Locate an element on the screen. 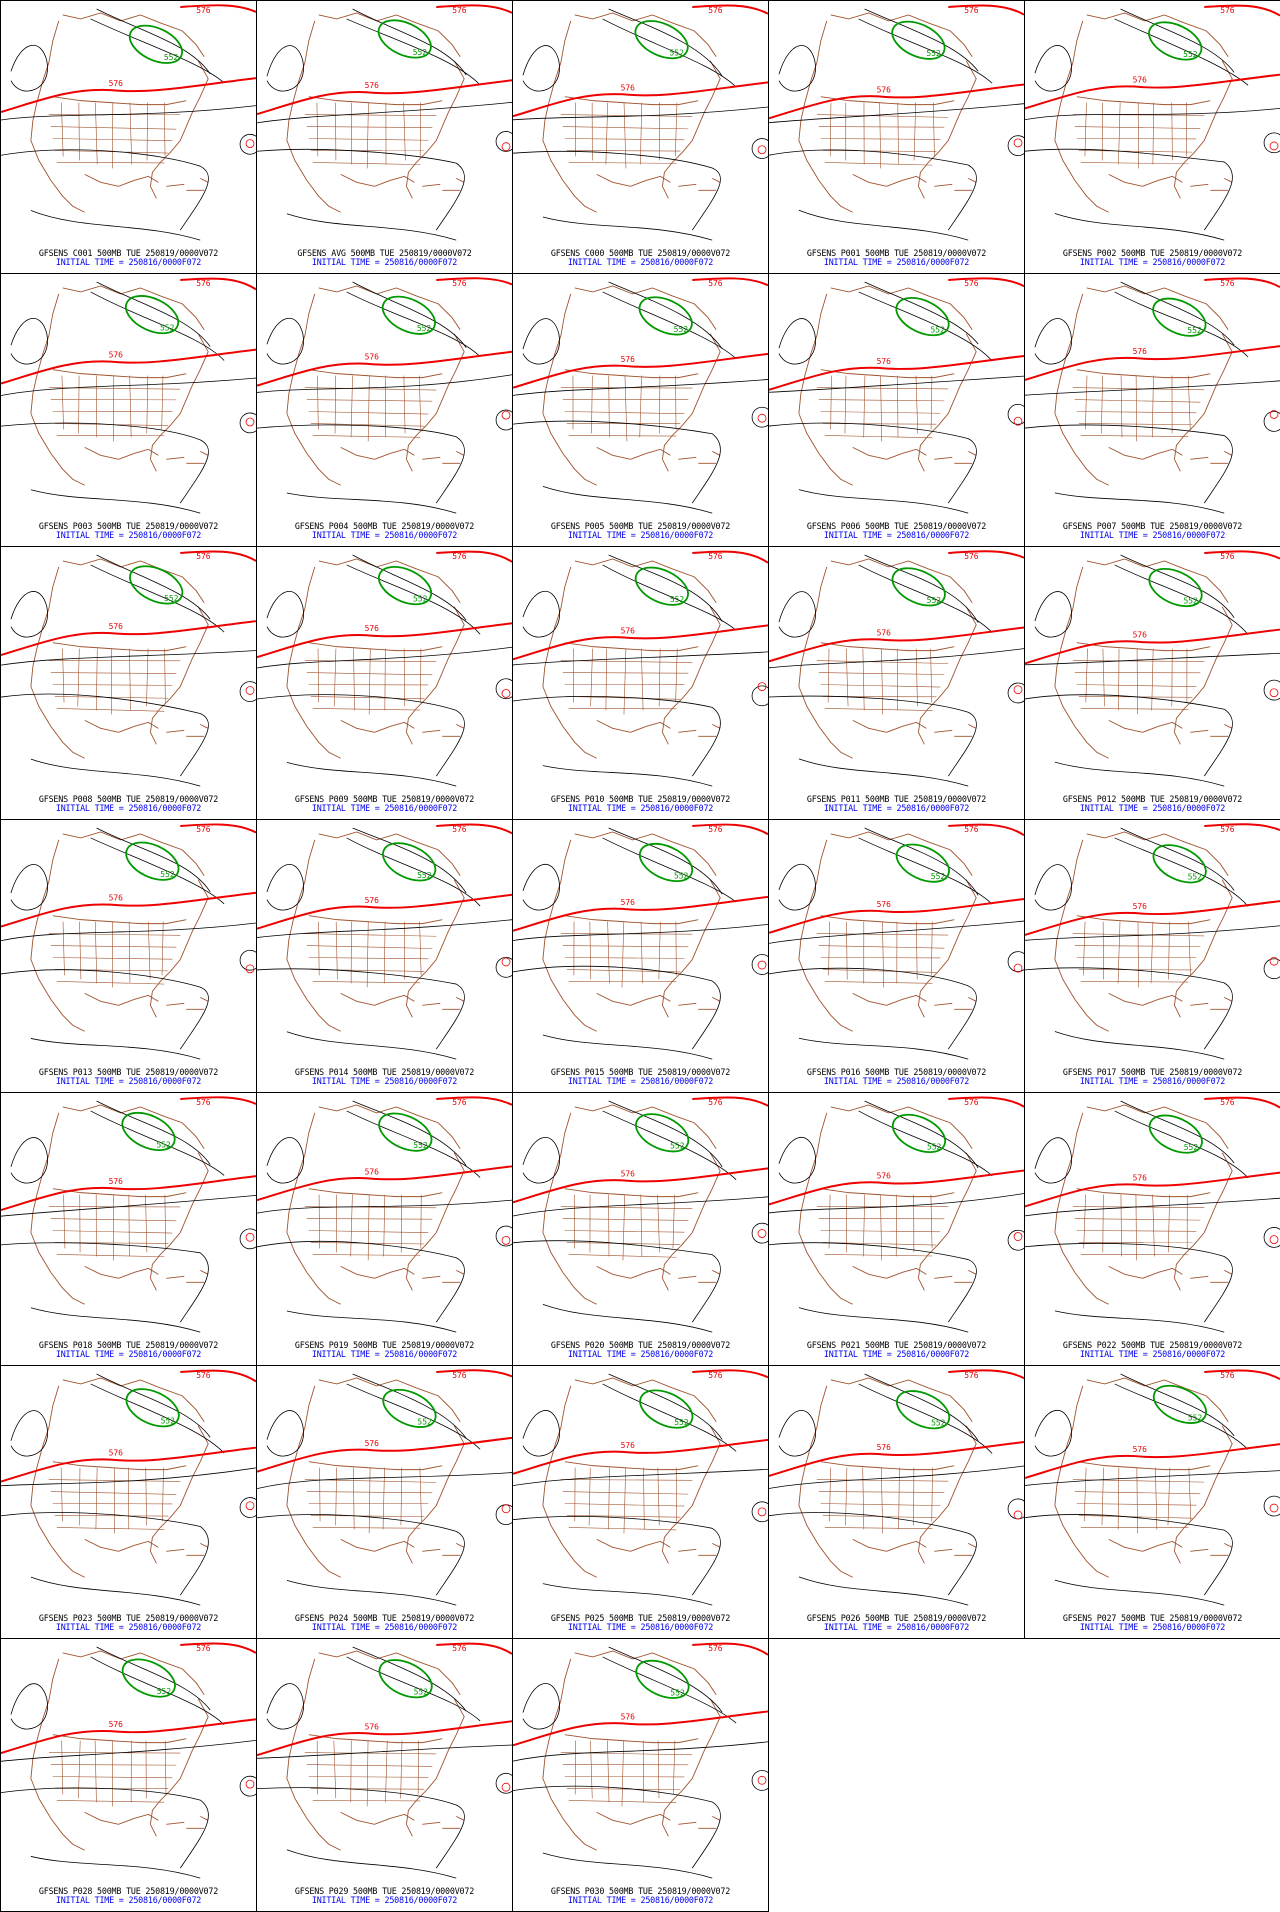 This screenshot has width=1280, height=1912. height-contours is located at coordinates (896, 397).